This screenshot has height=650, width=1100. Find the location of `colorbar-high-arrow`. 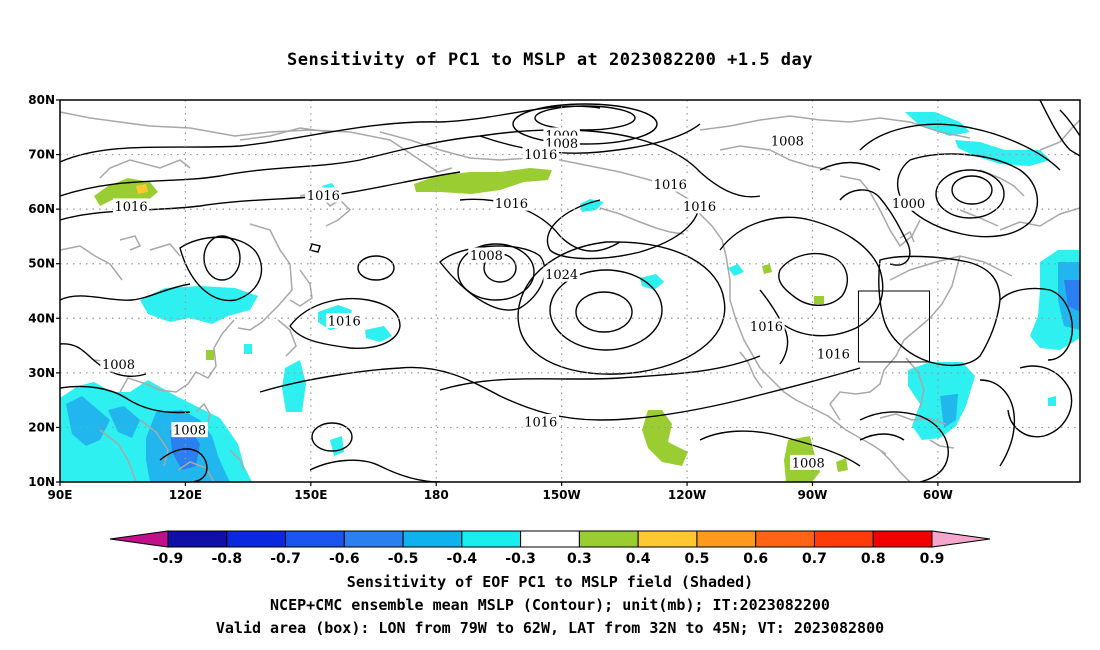

colorbar-high-arrow is located at coordinates (961, 539).